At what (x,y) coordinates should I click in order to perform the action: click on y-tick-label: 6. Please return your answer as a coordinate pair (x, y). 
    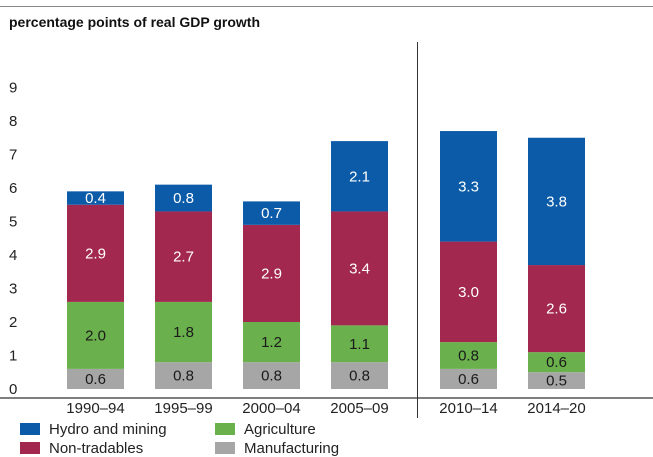
    Looking at the image, I should click on (13, 188).